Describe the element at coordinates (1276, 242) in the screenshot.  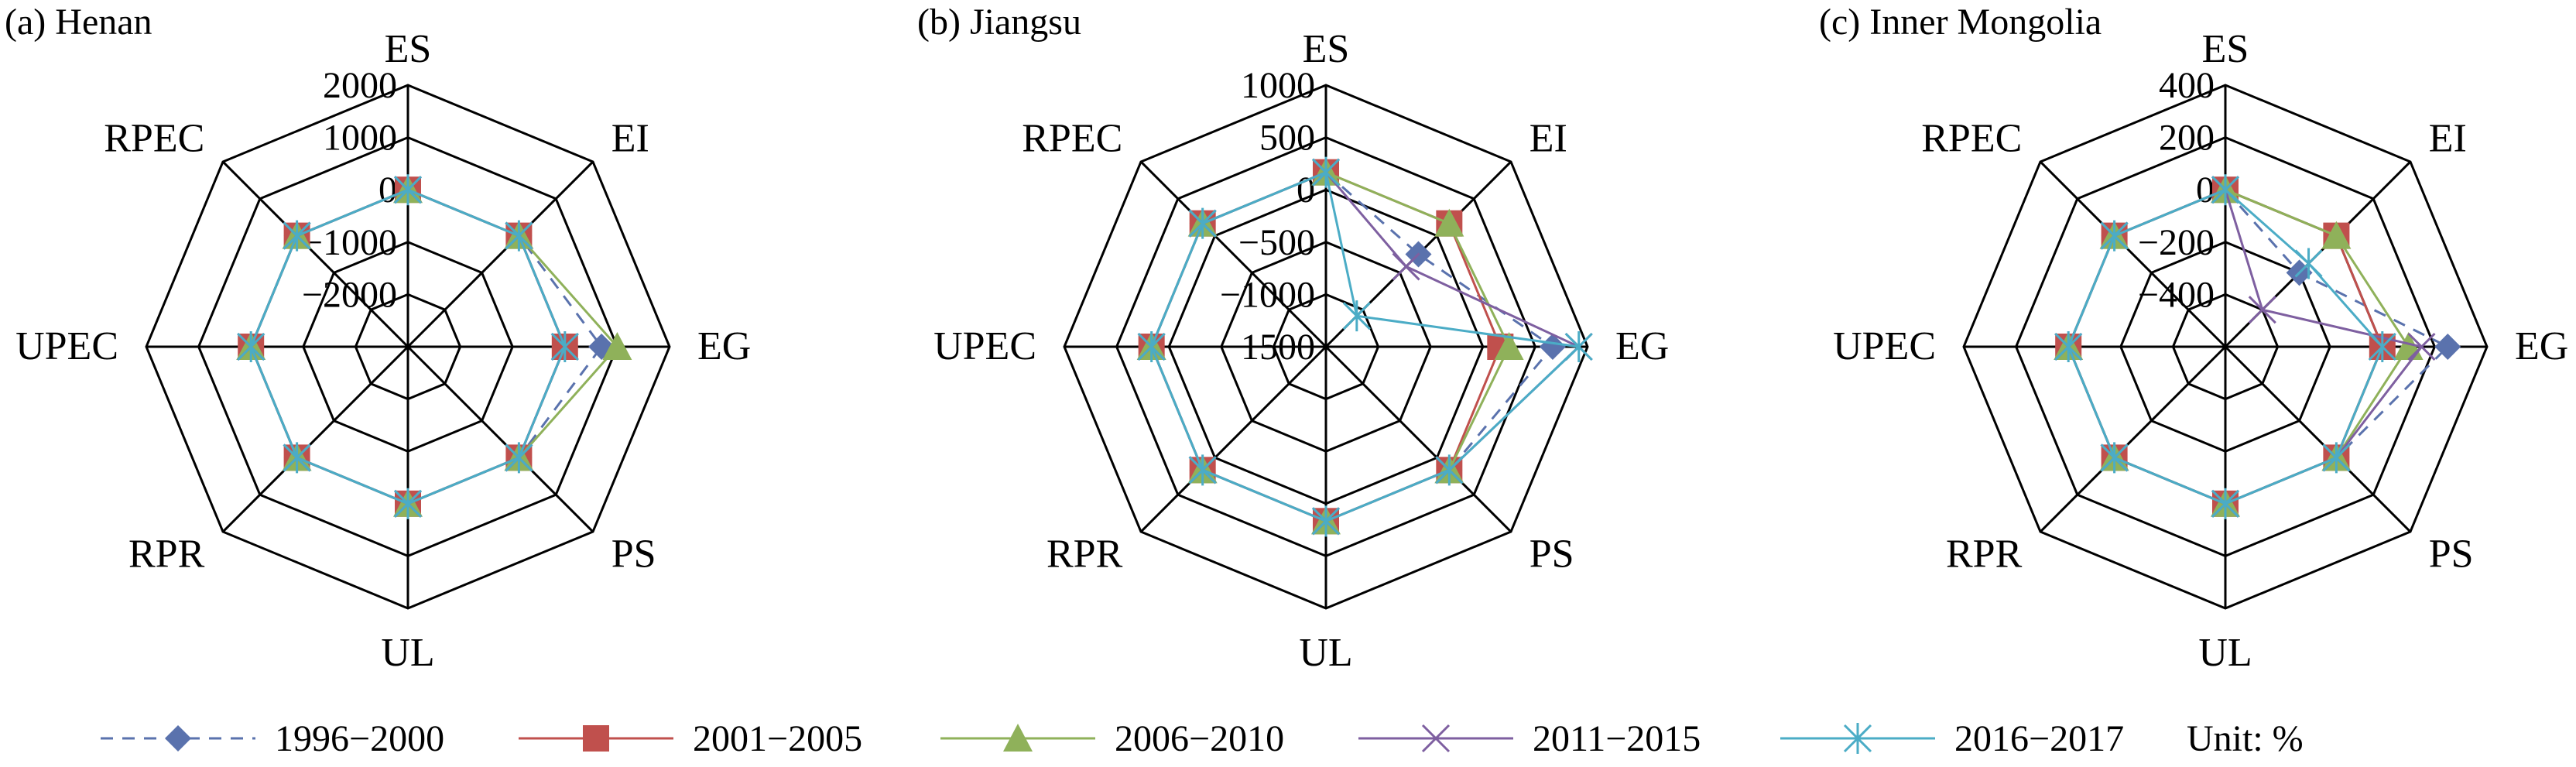
I see `tick-label: −500` at that location.